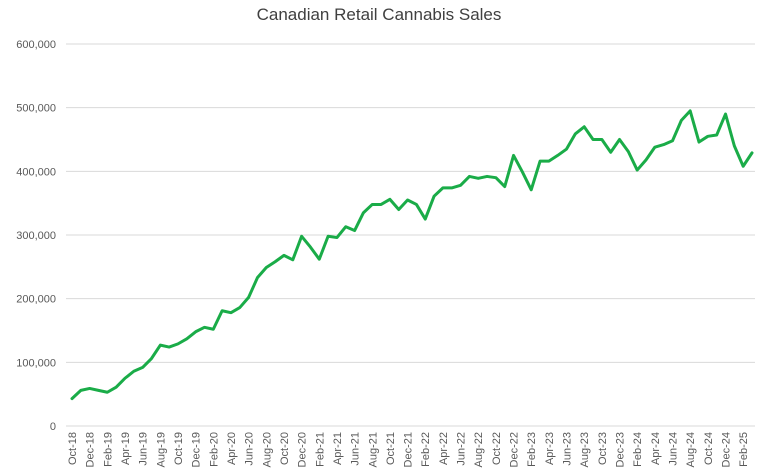 The image size is (758, 474). I want to click on x-tick-label: Oct-23, so click(603, 448).